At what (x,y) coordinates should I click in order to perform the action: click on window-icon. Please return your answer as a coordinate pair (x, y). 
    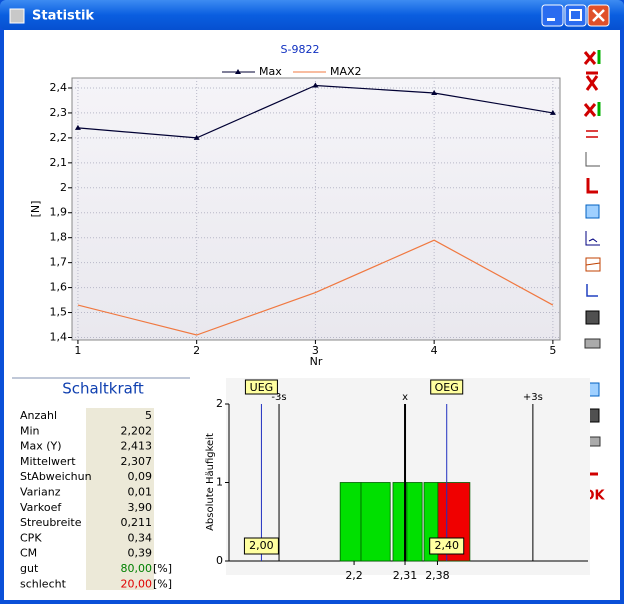
    Looking at the image, I should click on (17, 16).